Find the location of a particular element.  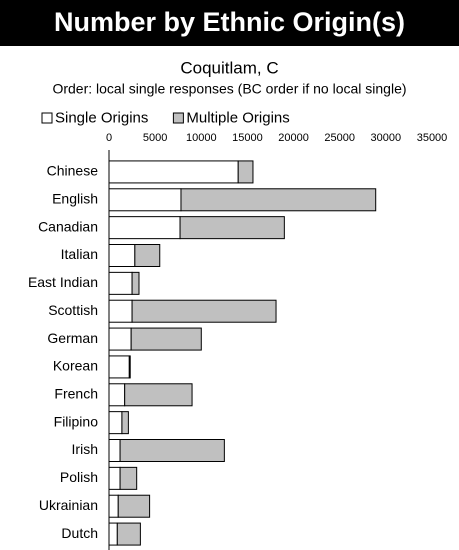

y-tick-label: Filipino is located at coordinates (76, 421).